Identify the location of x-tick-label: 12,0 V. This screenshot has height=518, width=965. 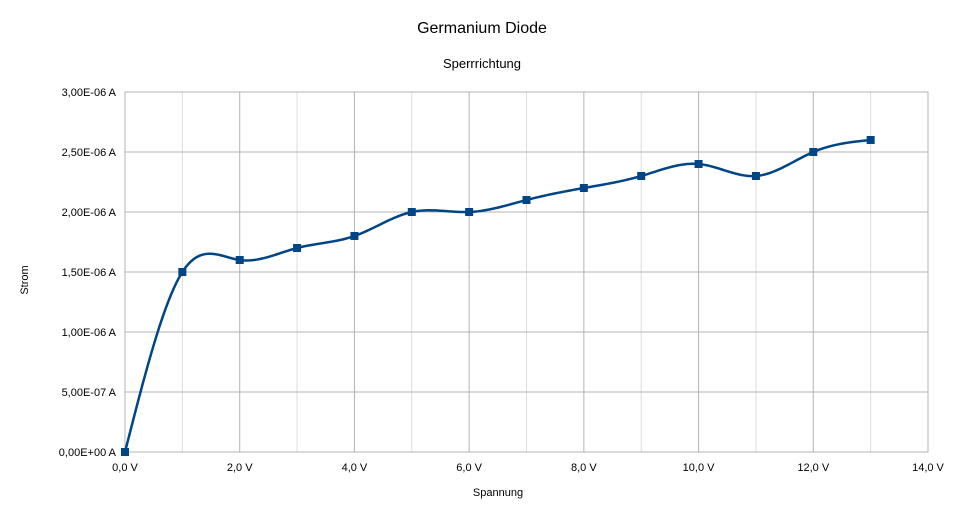
(813, 468).